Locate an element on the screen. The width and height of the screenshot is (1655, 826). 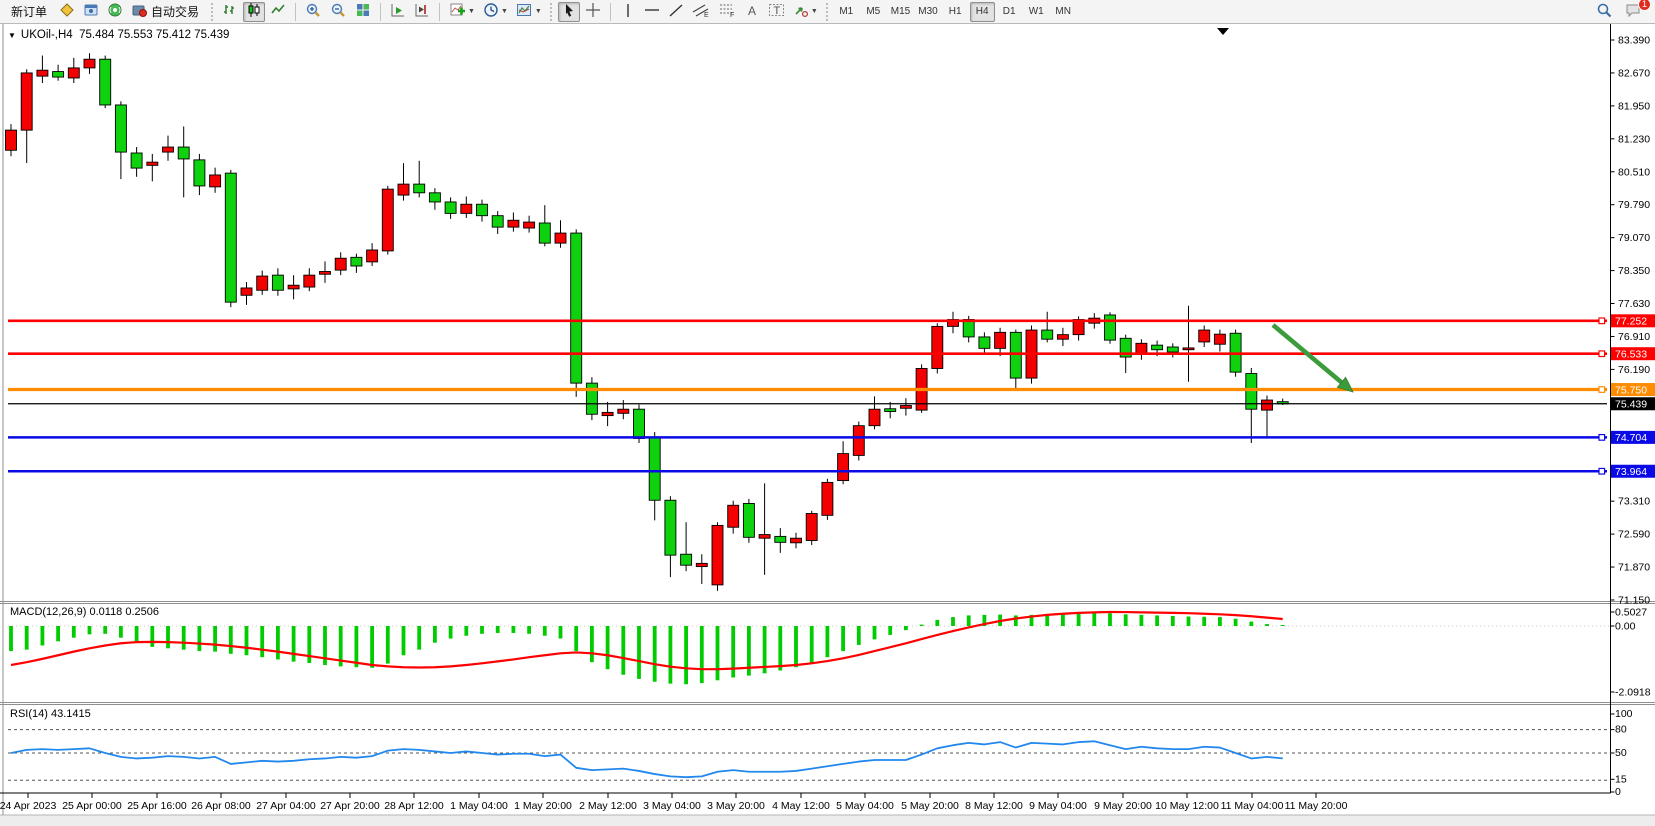
timeframe-m5-button: M5 is located at coordinates (873, 12).